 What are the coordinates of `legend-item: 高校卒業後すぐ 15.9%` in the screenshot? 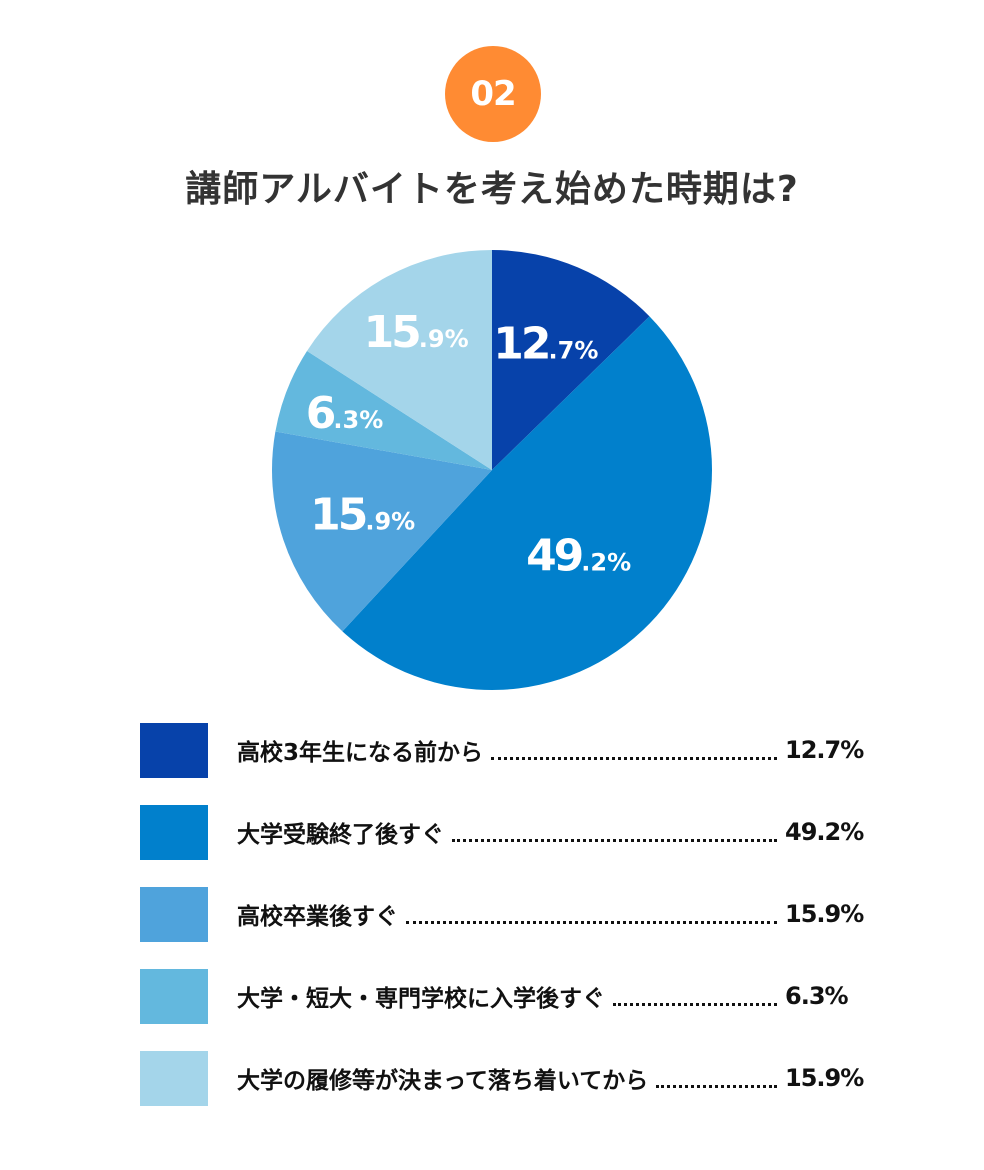 It's located at (502, 914).